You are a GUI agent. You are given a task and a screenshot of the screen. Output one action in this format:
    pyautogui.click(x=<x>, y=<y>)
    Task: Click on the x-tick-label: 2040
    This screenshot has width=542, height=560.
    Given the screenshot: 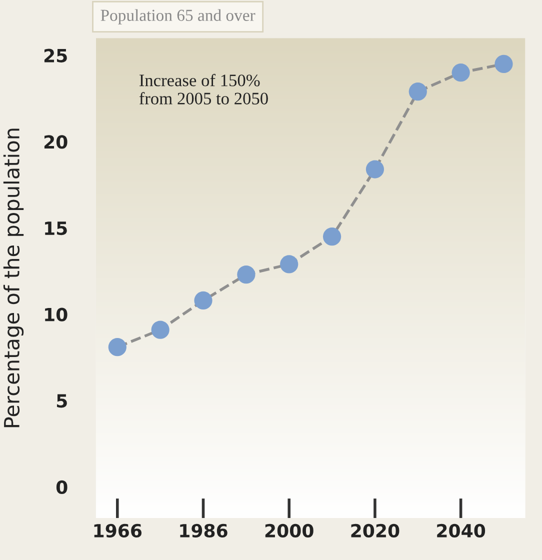 What is the action you would take?
    pyautogui.click(x=461, y=531)
    